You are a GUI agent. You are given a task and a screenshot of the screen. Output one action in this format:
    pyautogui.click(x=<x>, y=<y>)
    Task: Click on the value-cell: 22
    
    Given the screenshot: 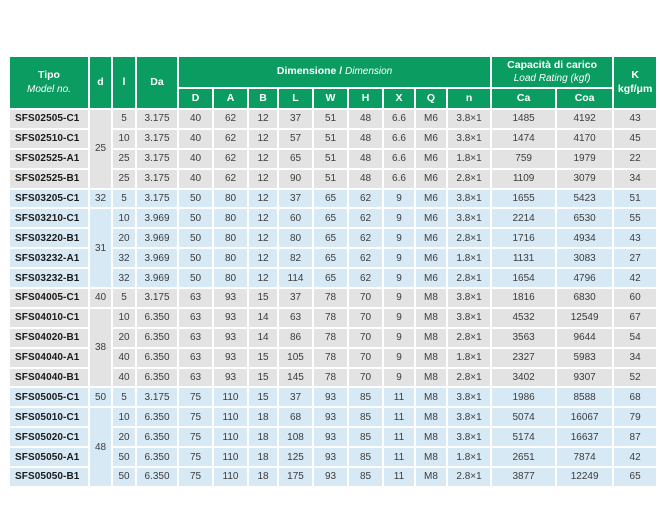 What is the action you would take?
    pyautogui.click(x=635, y=158)
    